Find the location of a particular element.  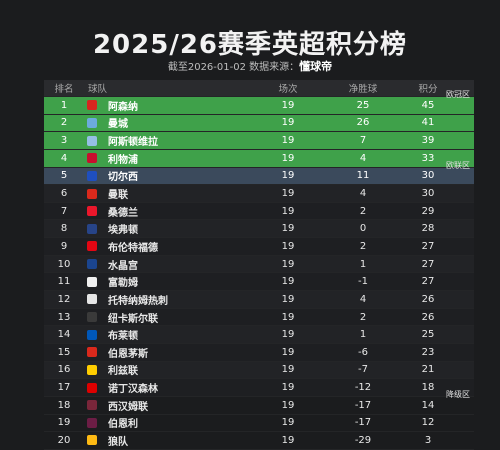

subtitle-date: 截至2026-01-02 数据来源： is located at coordinates (233, 67).